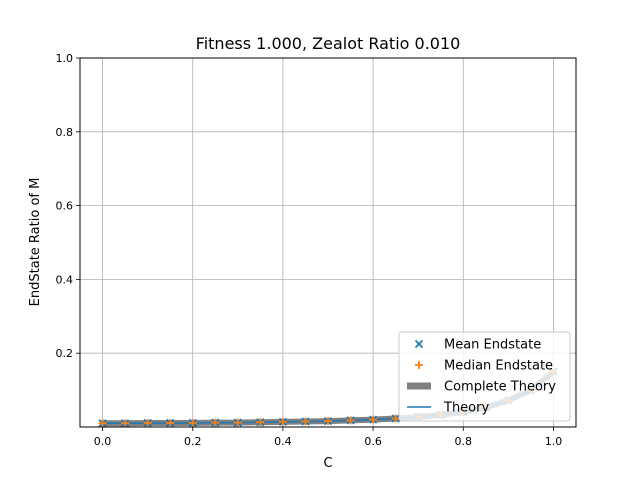 The image size is (640, 480). I want to click on x-tick-label: 0.4, so click(283, 441).